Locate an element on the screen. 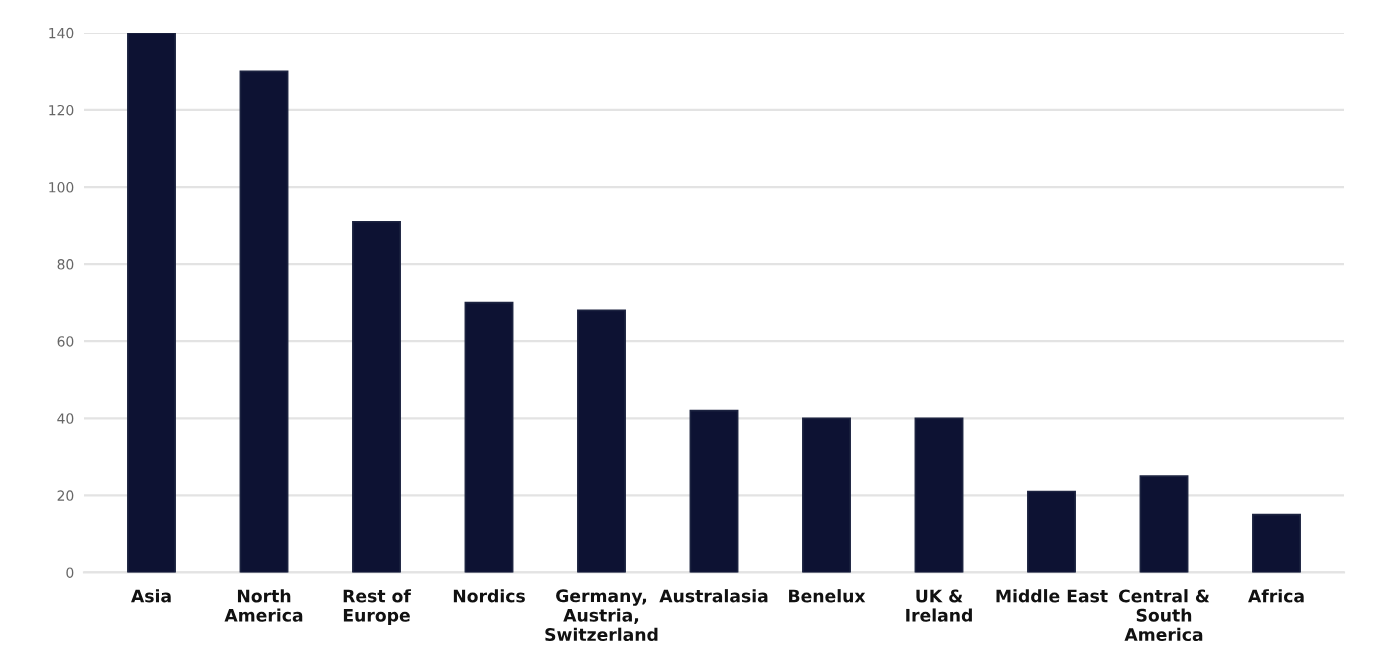  x-tick-label: Benelux is located at coordinates (827, 596).